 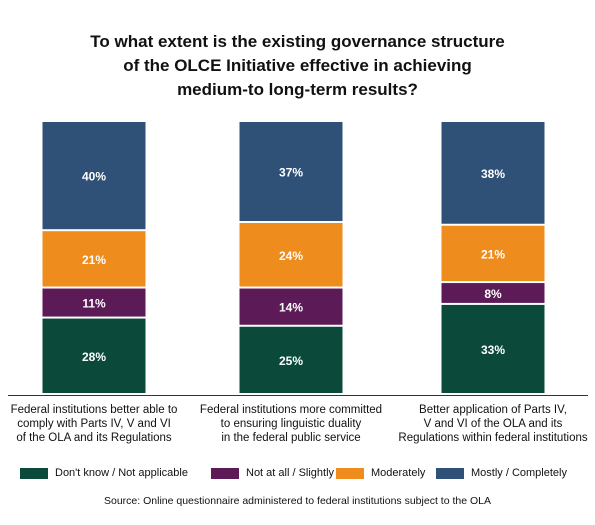 I want to click on category-label-line: to ensuring linguistic duality, so click(x=291, y=424).